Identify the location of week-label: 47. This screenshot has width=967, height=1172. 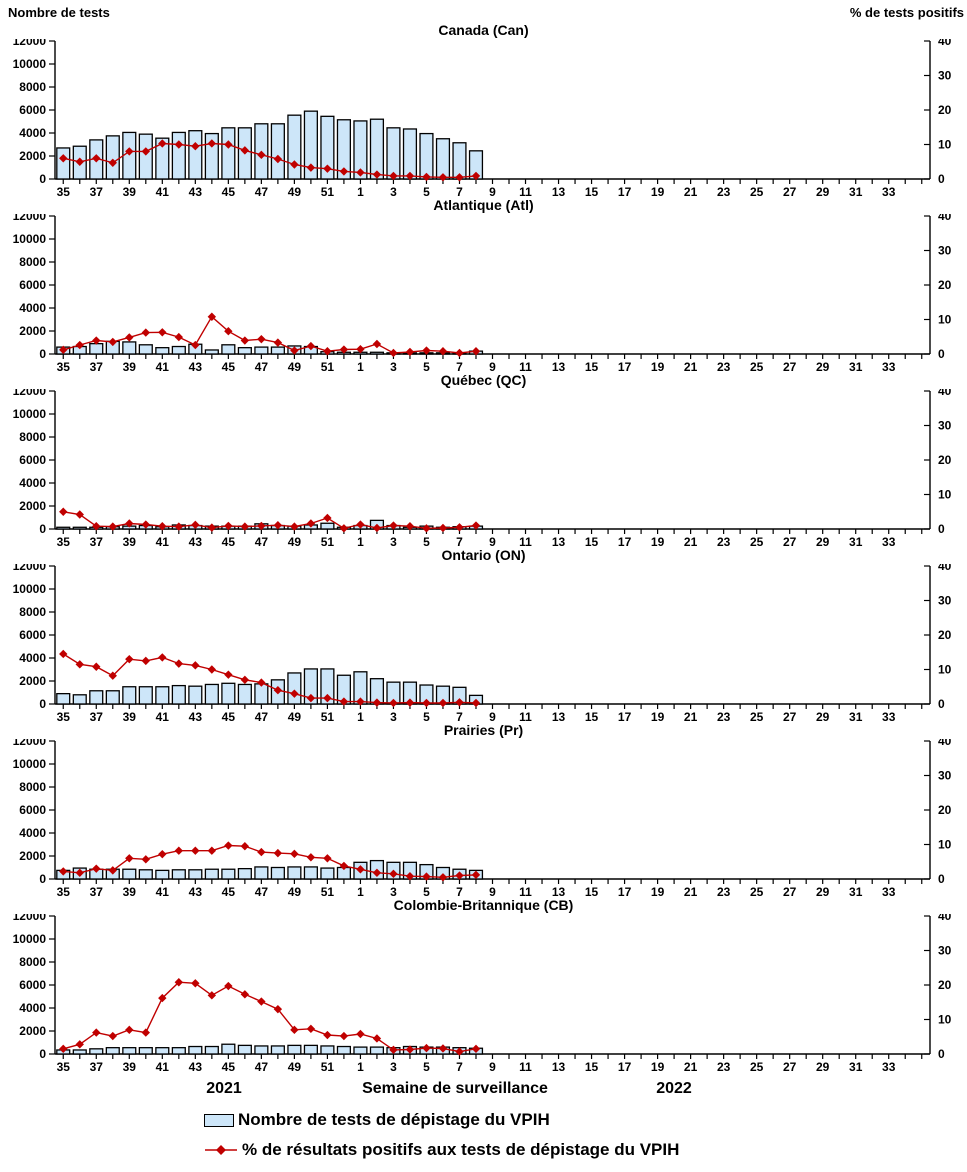
(262, 366).